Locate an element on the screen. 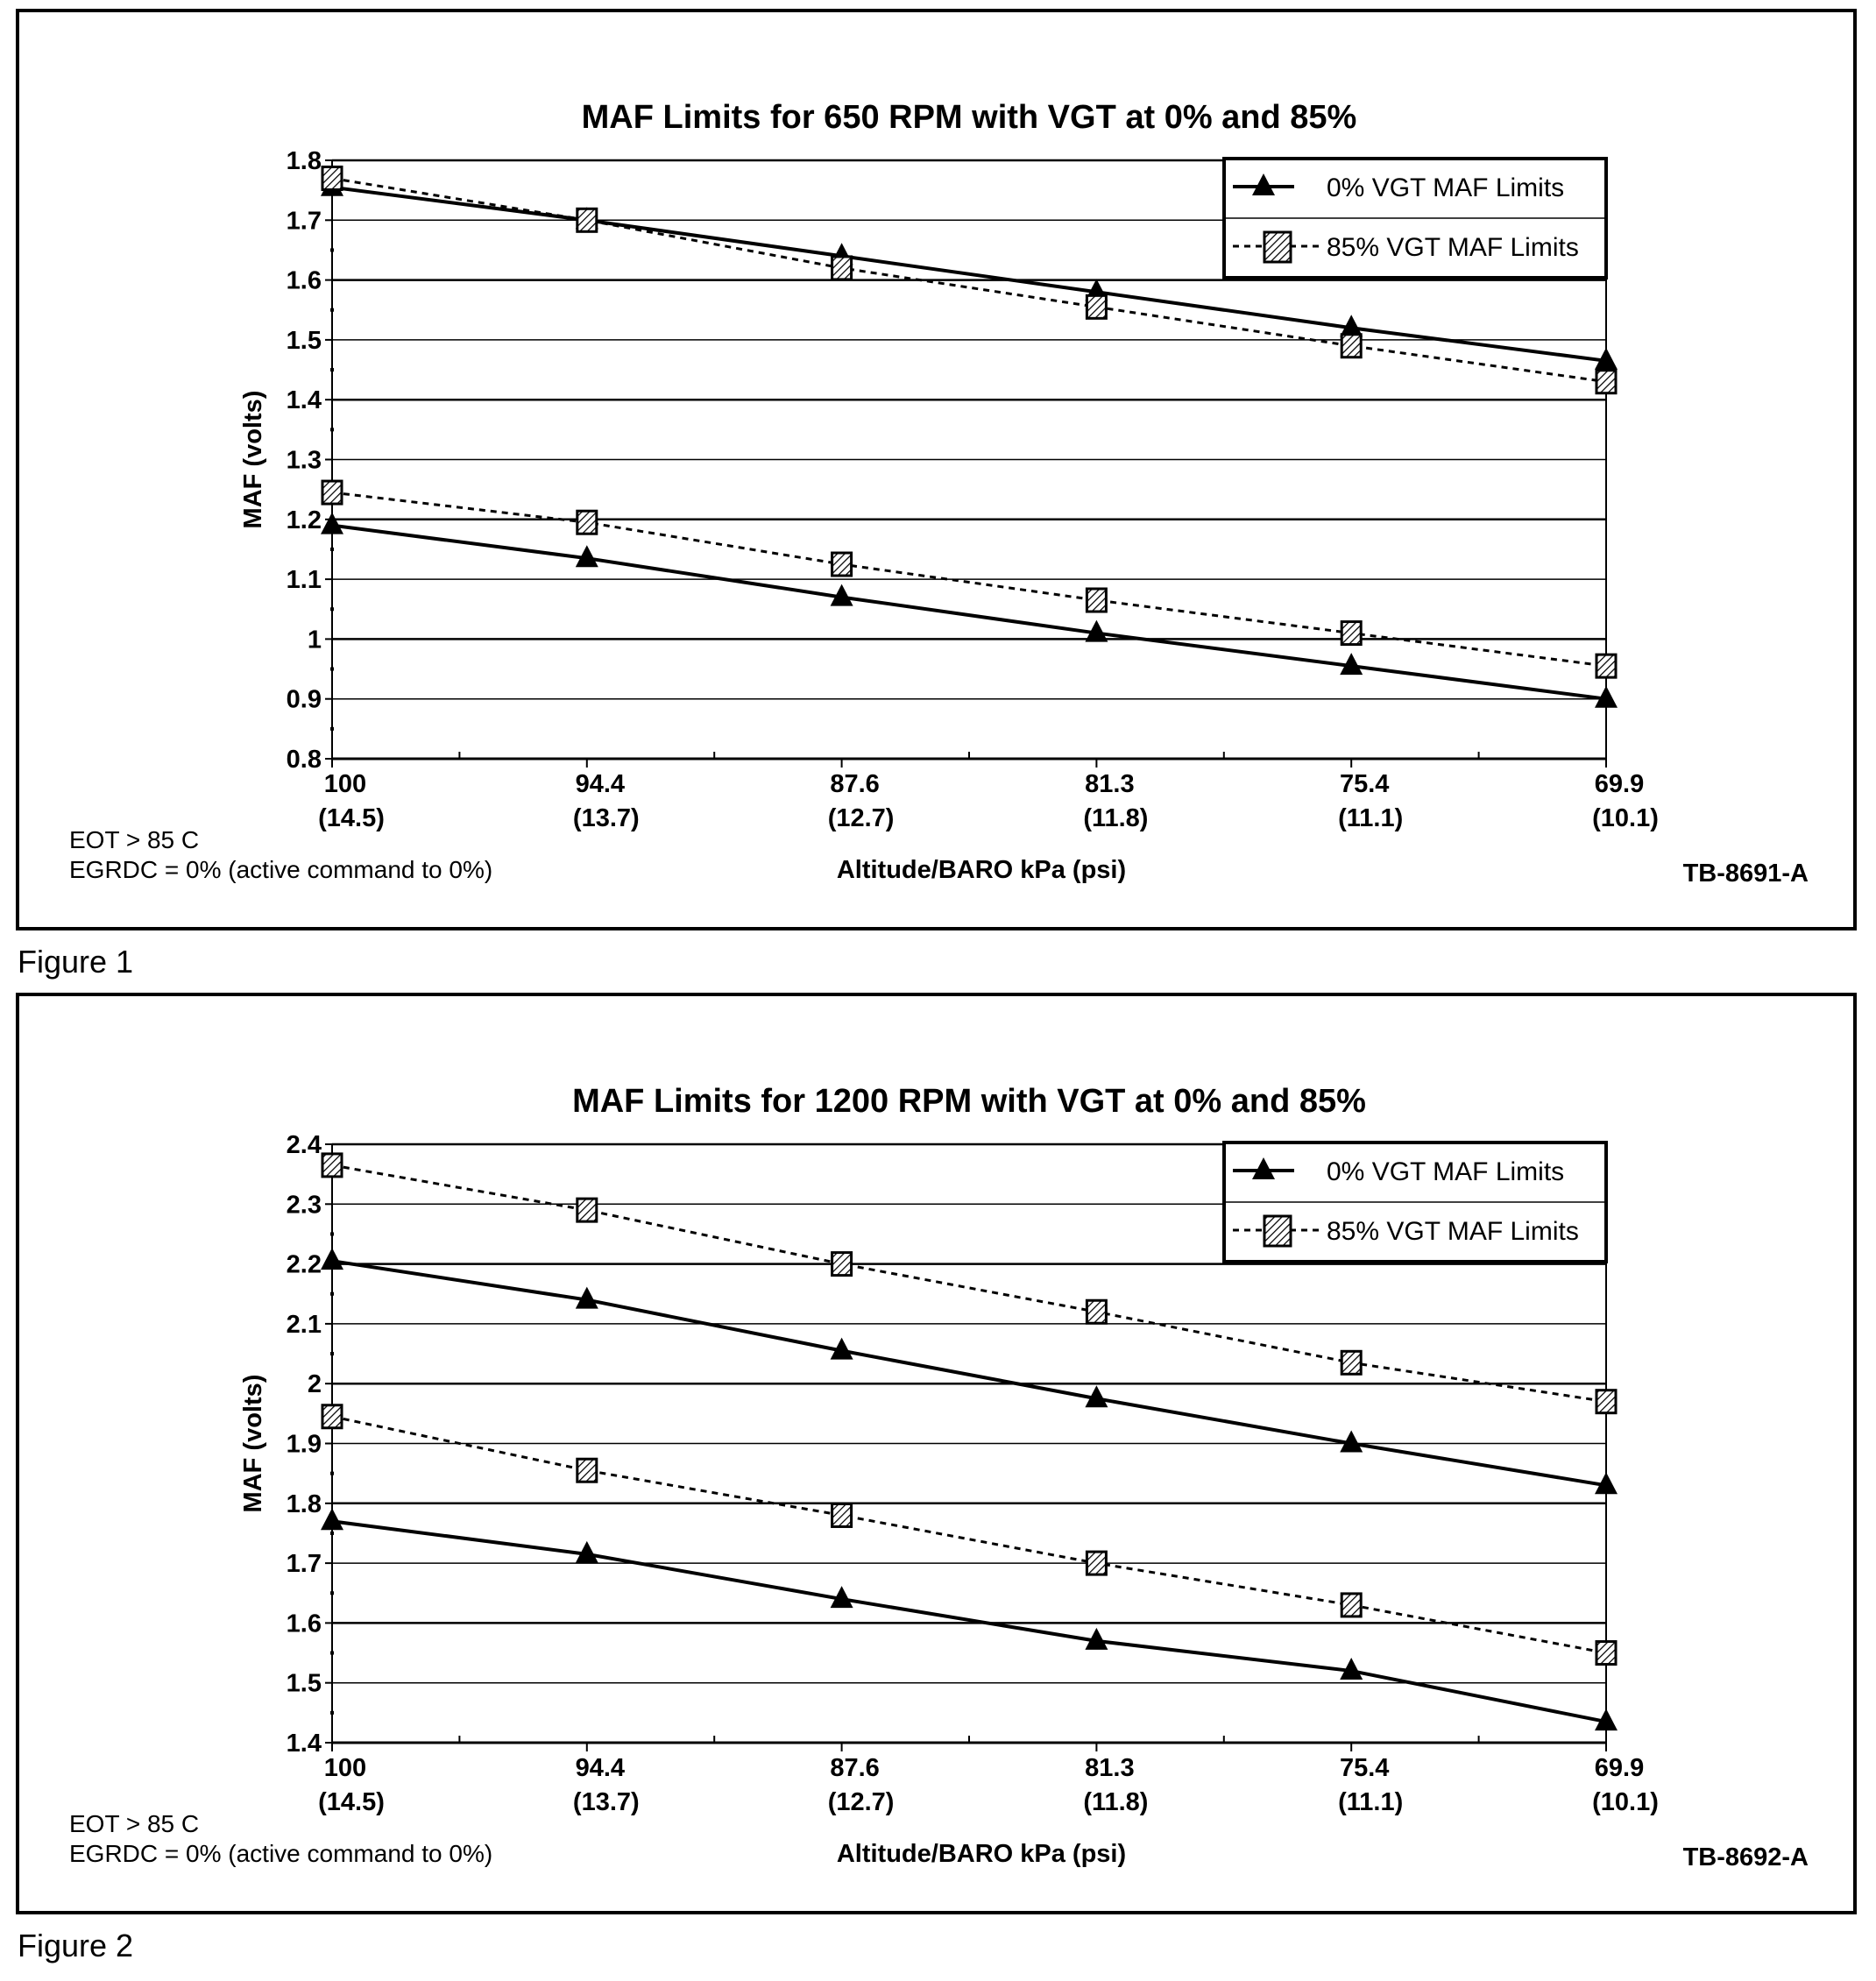 The width and height of the screenshot is (1876, 1981). y-tick-label: 1.4 is located at coordinates (304, 1744).